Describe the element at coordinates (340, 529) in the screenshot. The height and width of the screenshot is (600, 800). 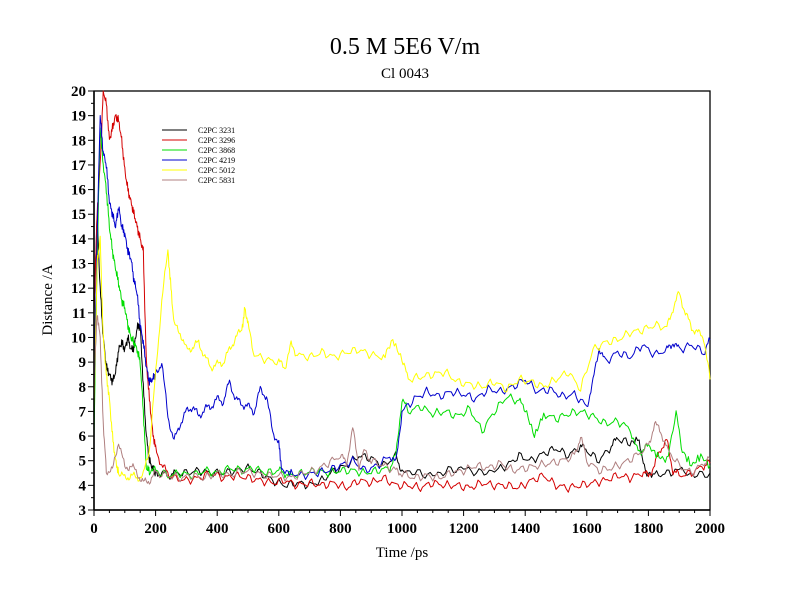
I see `x-tick-label: 800` at that location.